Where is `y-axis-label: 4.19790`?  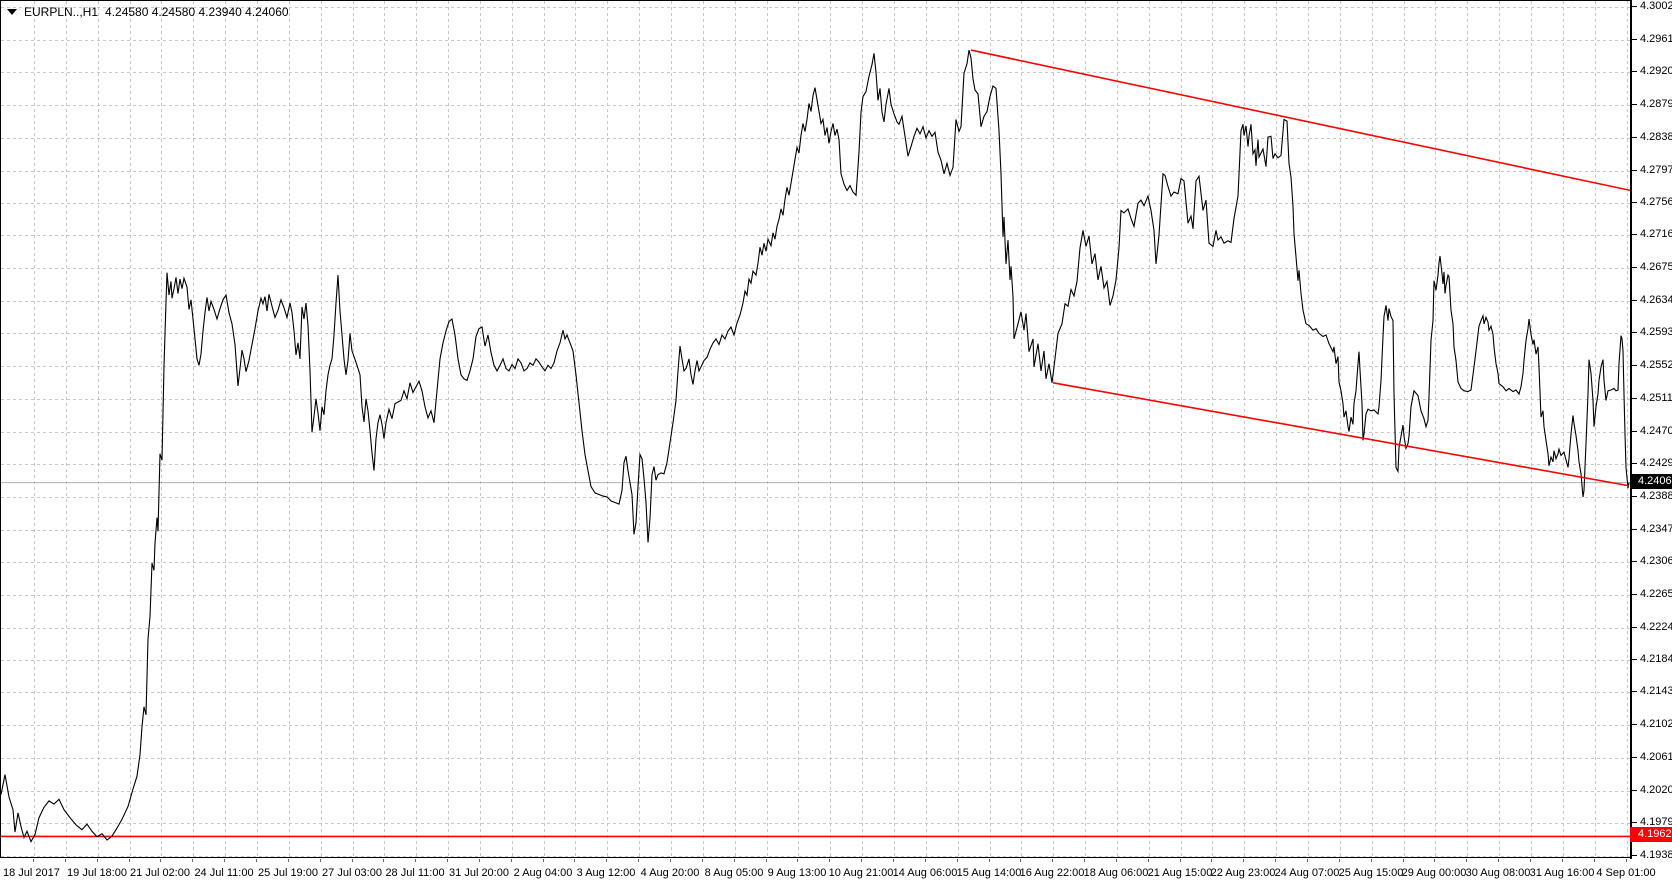 y-axis-label: 4.19790 is located at coordinates (1656, 822).